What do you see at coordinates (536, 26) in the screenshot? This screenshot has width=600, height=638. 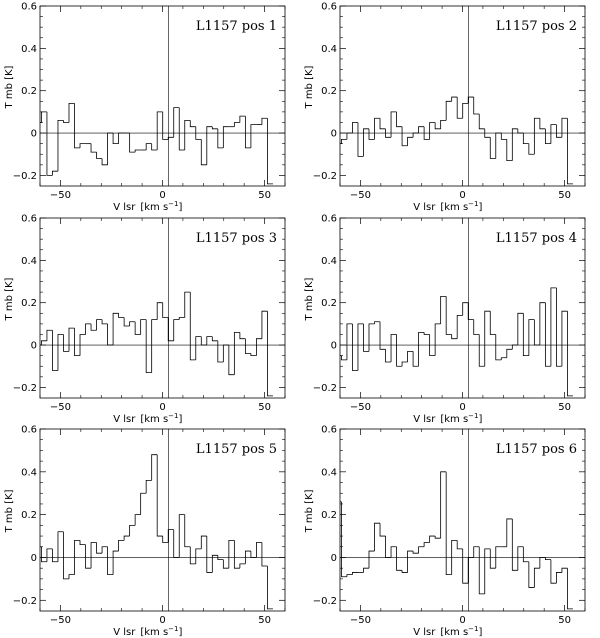 I see `panel-title: L1157 pos 2` at bounding box center [536, 26].